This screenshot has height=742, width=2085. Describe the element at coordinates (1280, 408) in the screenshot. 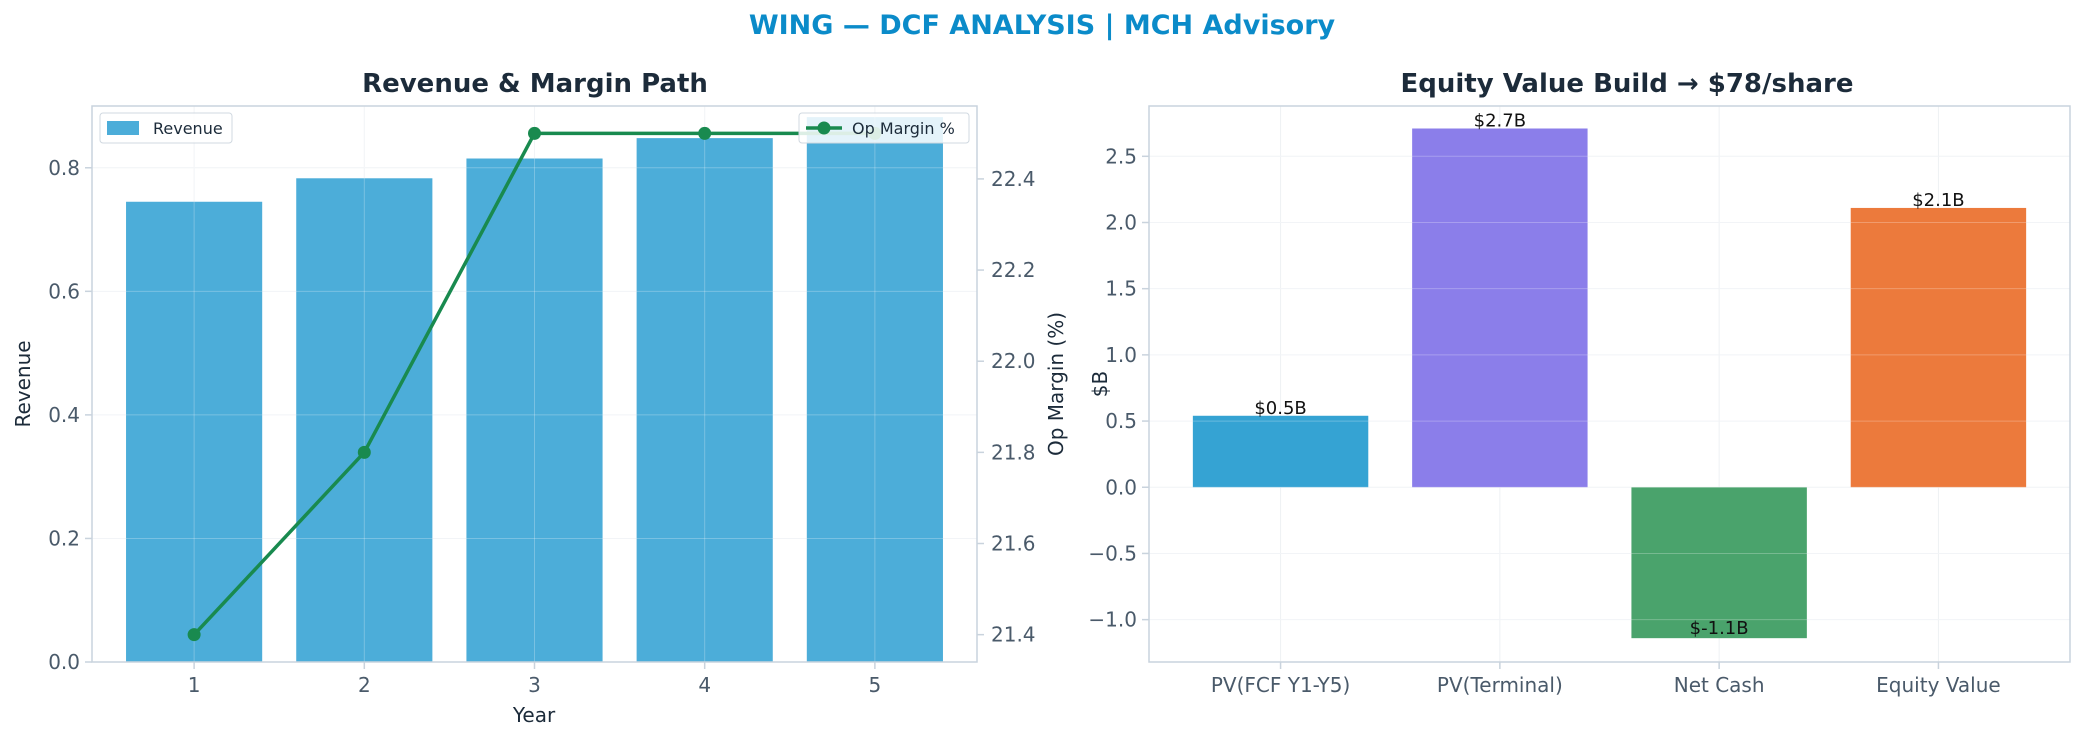

I see `equity-data-label: $0.5B` at that location.